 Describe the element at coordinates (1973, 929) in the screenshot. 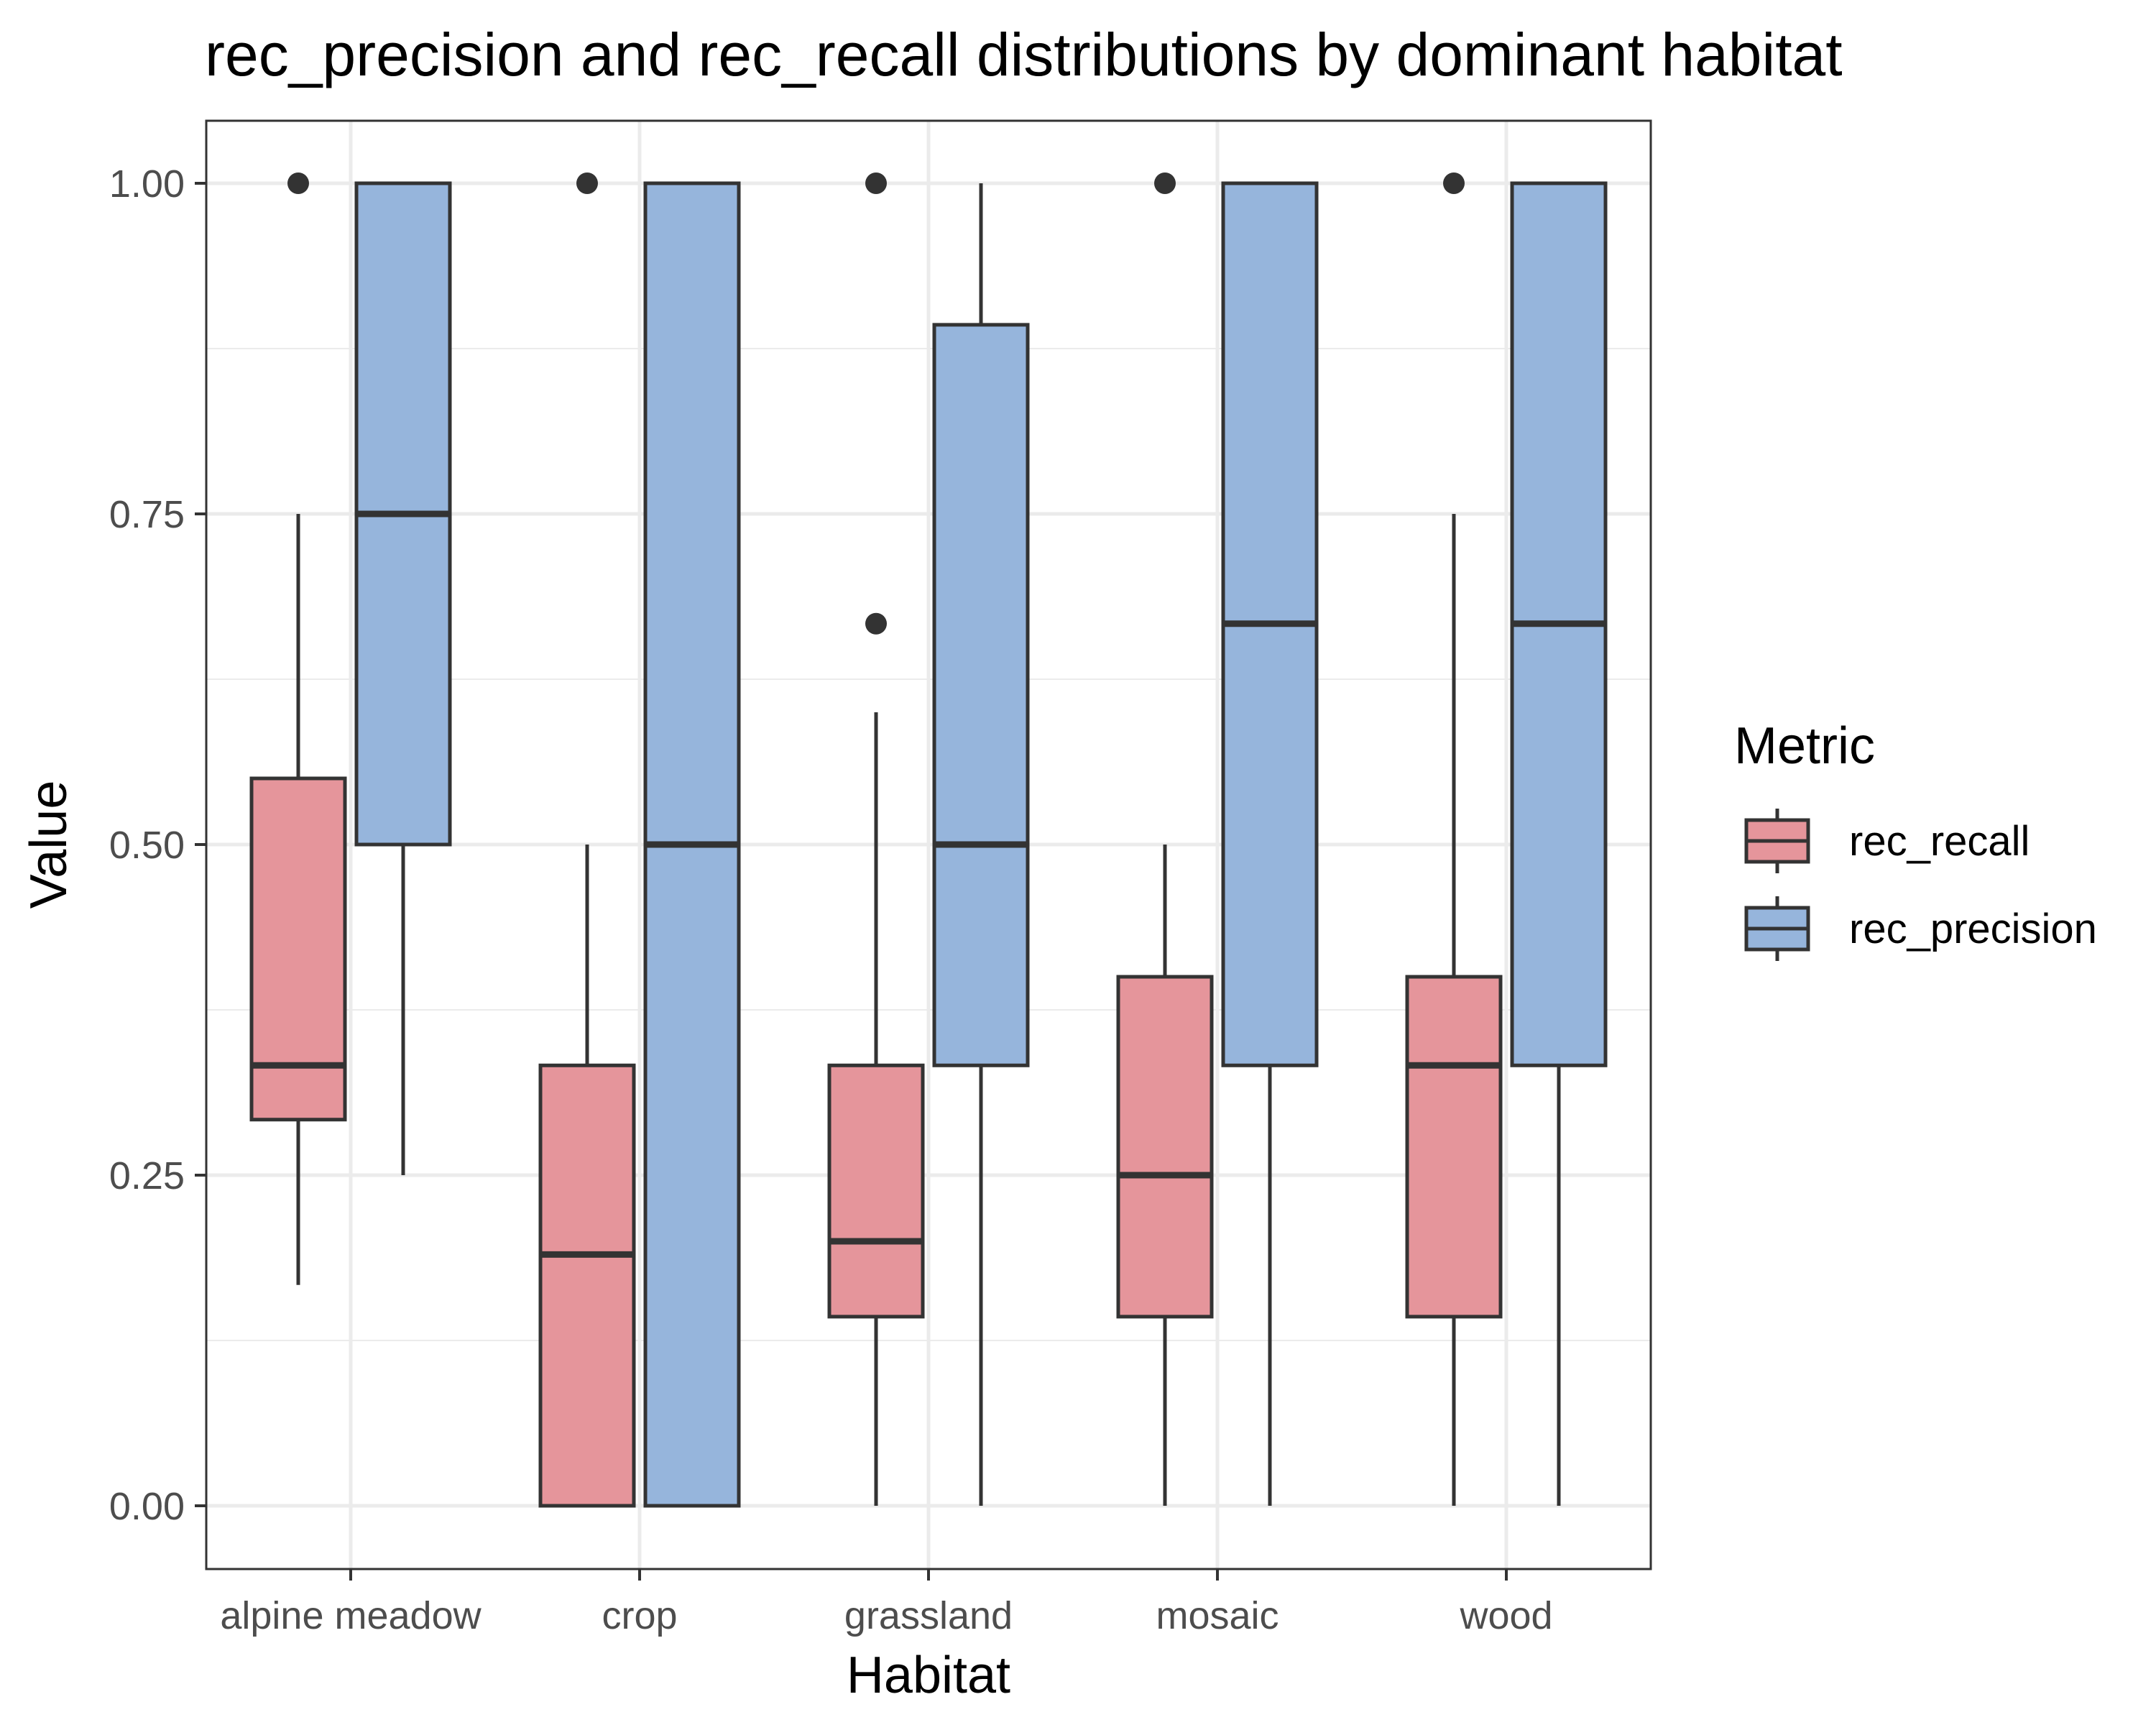

I see `legend-label: rec_precision` at that location.